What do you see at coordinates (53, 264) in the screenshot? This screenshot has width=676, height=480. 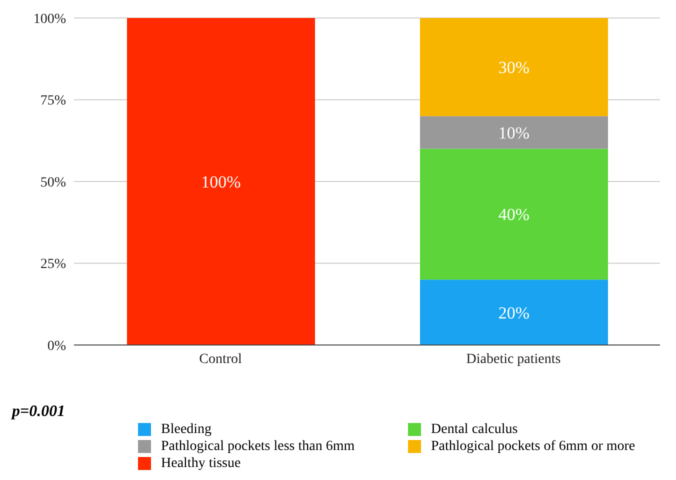 I see `y-tick-label: 25%` at bounding box center [53, 264].